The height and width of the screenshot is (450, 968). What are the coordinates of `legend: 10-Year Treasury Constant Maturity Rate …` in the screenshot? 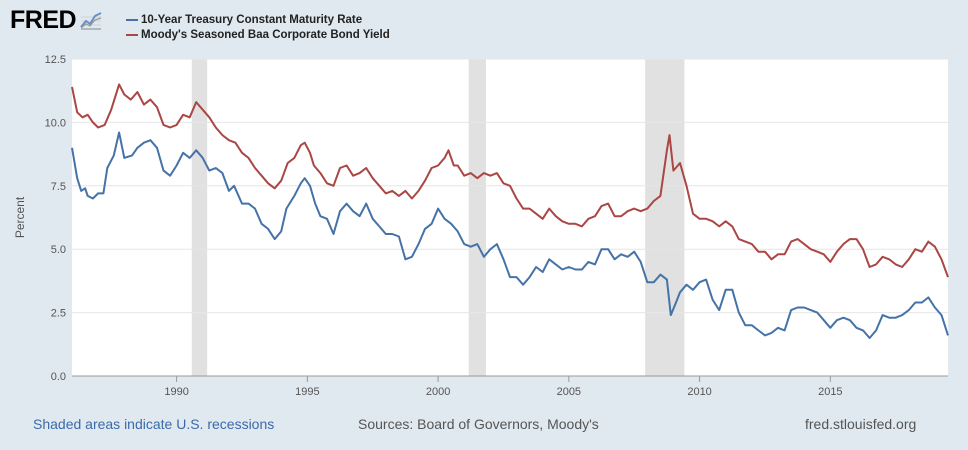 It's located at (258, 27).